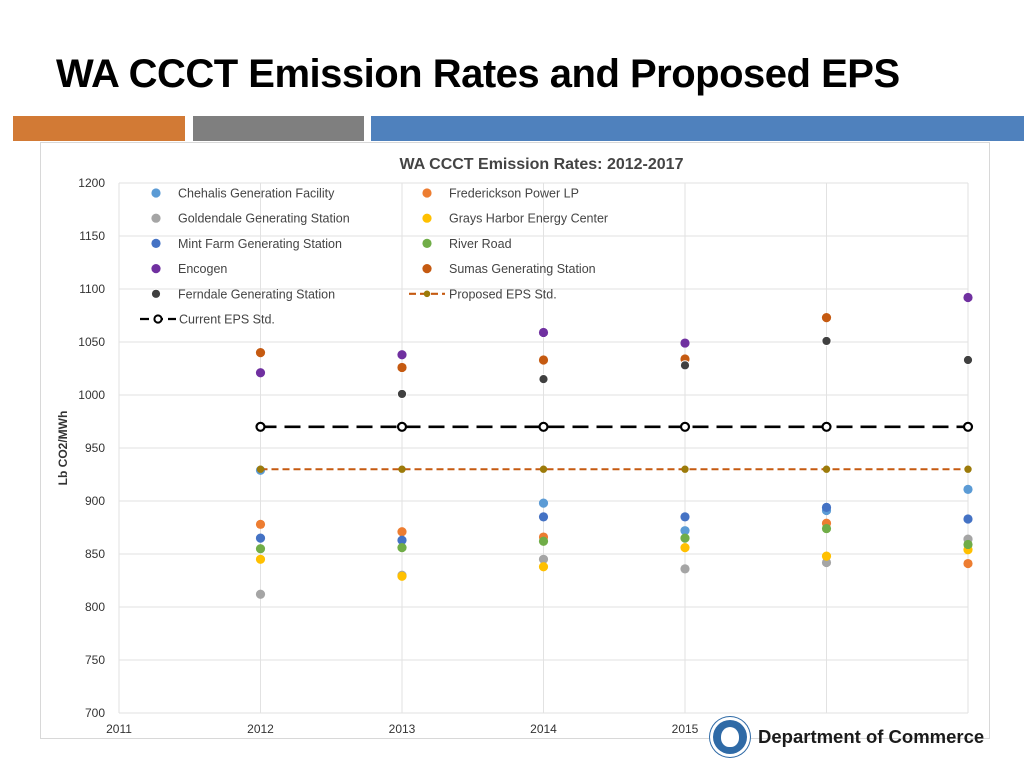 This screenshot has width=1024, height=768. I want to click on y-tick-label: 1050, so click(91, 342).